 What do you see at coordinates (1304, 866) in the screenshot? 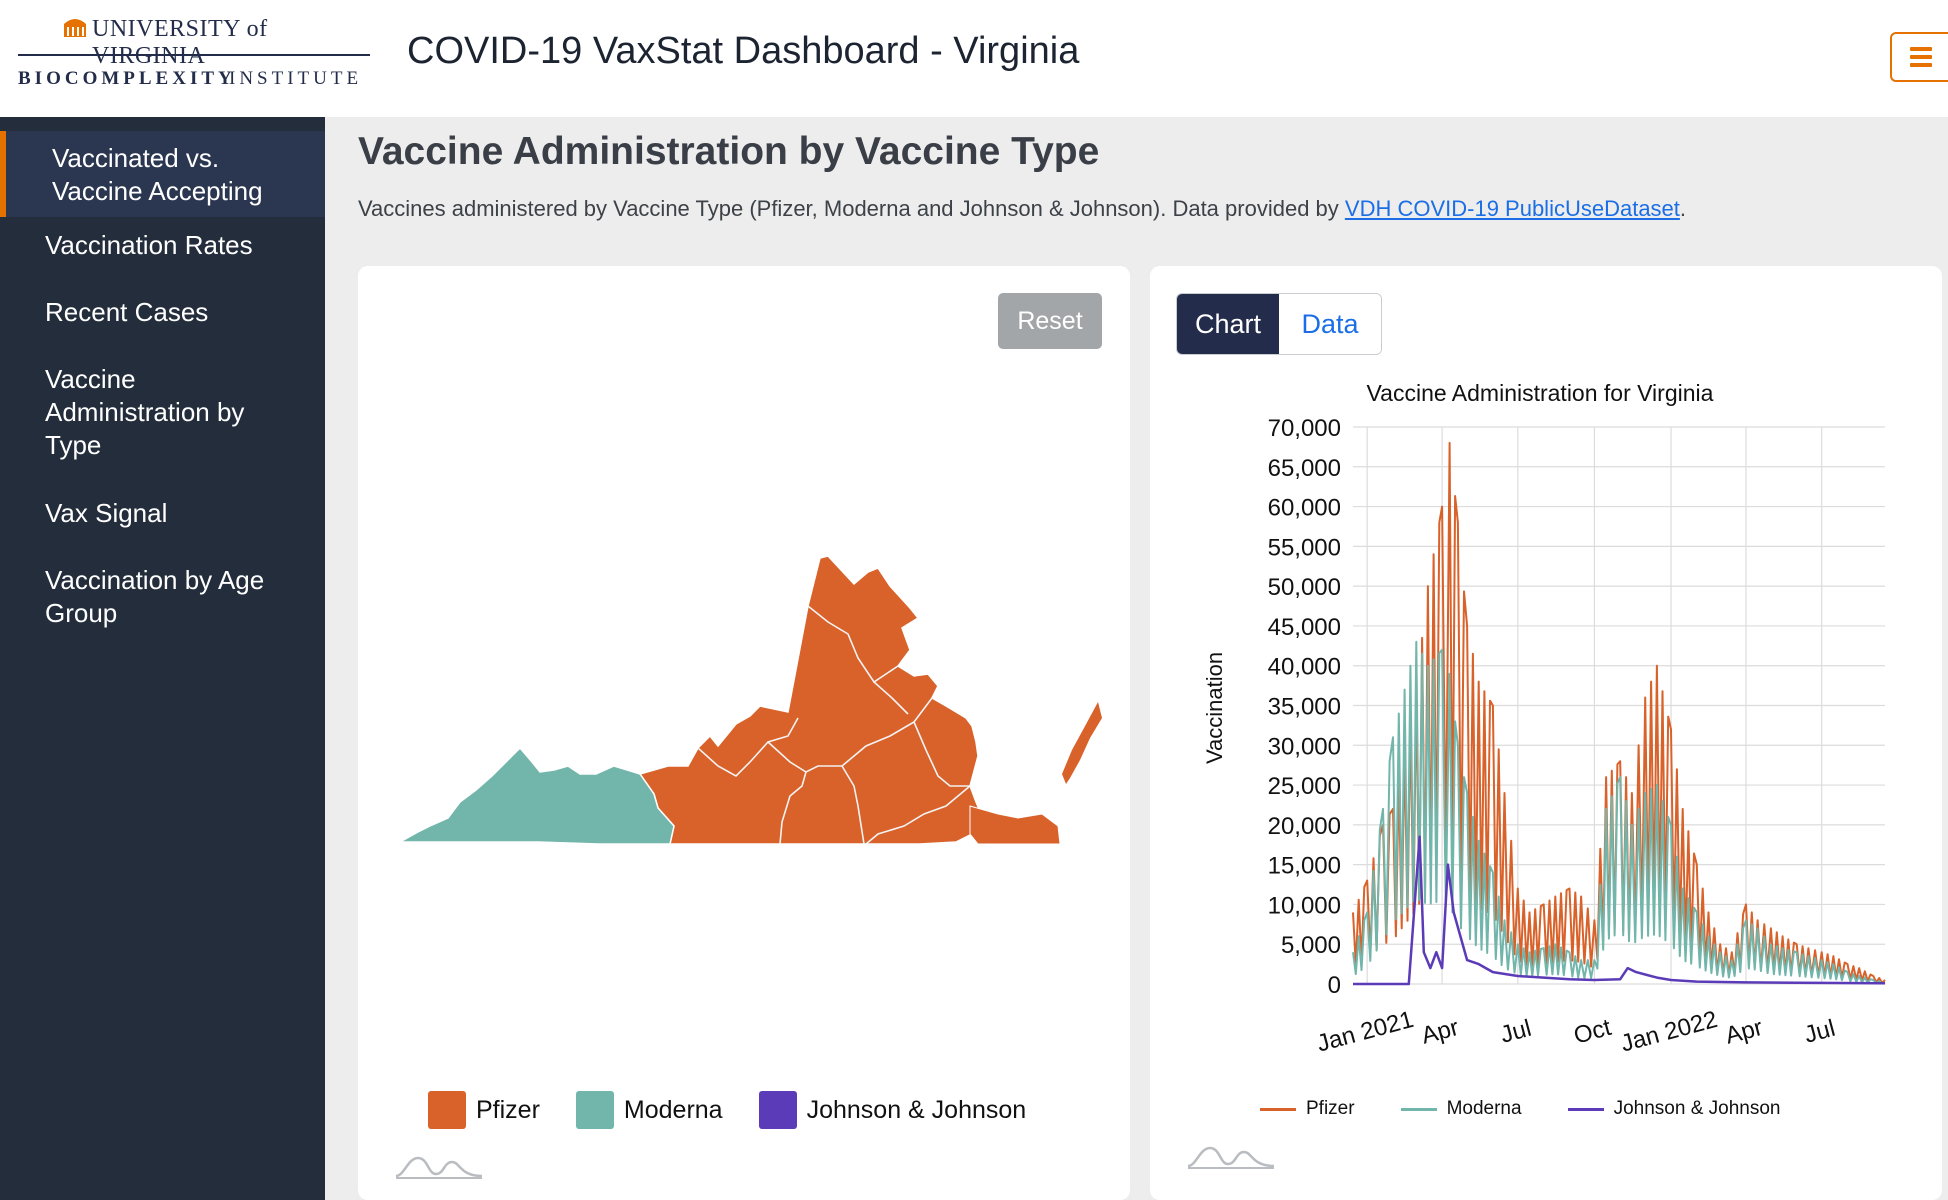
I see `y-tick-label: 15,000` at bounding box center [1304, 866].